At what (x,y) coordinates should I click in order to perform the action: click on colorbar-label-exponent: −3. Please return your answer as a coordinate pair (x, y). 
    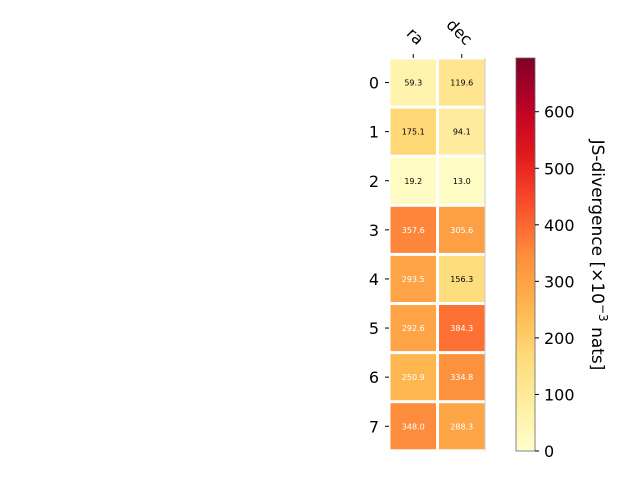
    Looking at the image, I should click on (603, 313).